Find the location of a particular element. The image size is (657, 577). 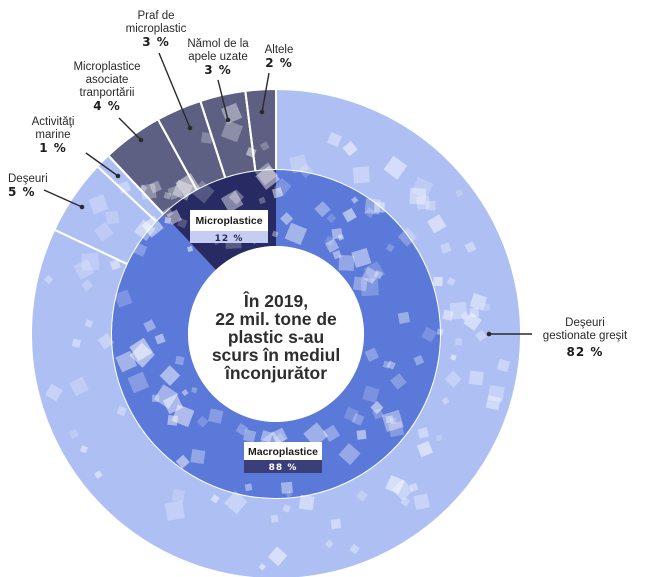

slice-label: Activităţi is located at coordinates (53, 122).